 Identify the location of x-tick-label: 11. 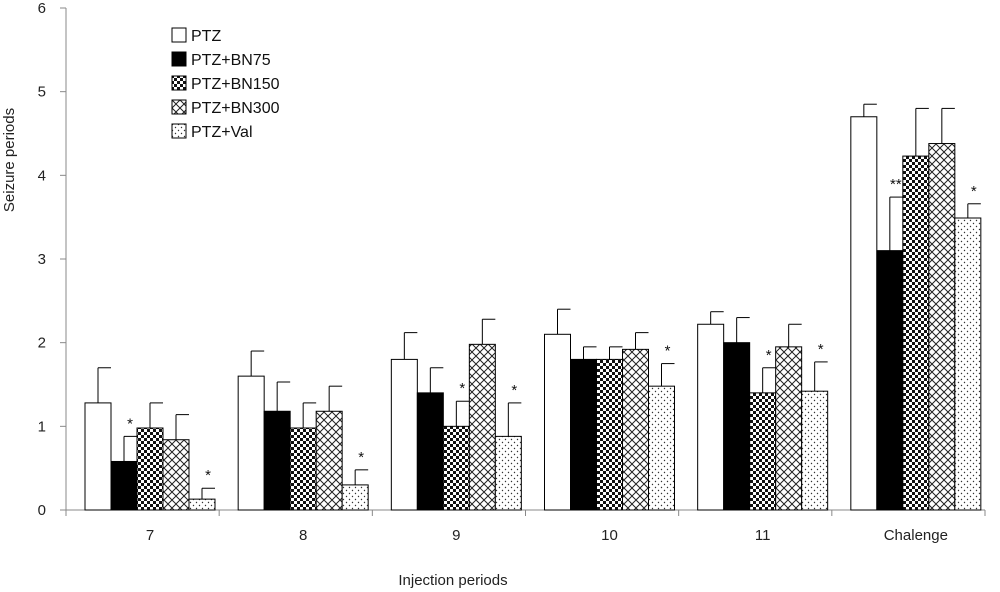
(763, 535).